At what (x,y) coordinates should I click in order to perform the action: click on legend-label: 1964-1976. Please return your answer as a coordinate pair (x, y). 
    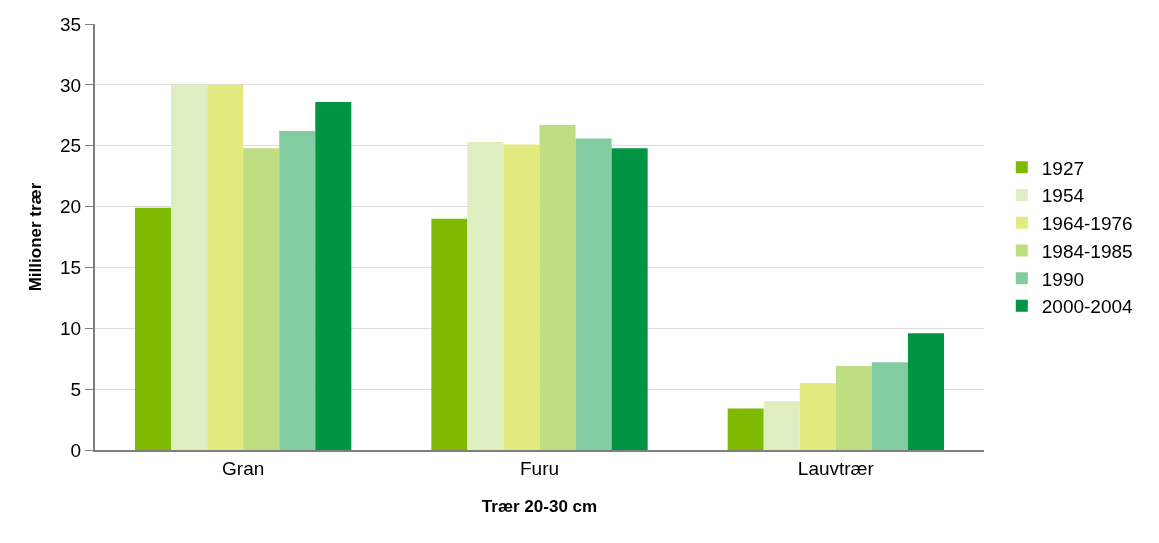
    Looking at the image, I should click on (1087, 224).